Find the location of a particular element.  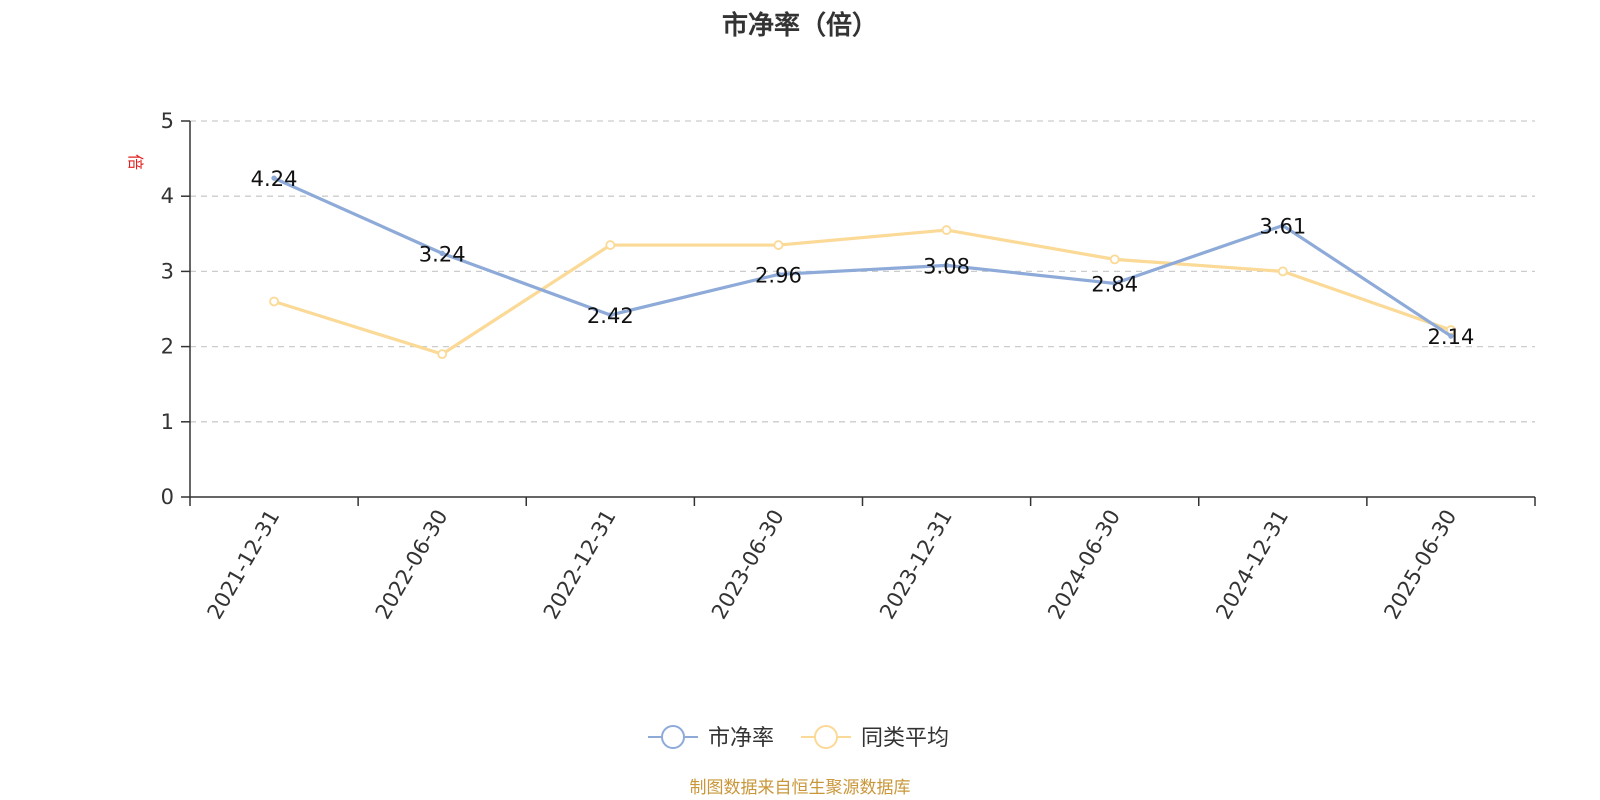

data-label: 2.42 is located at coordinates (610, 316).